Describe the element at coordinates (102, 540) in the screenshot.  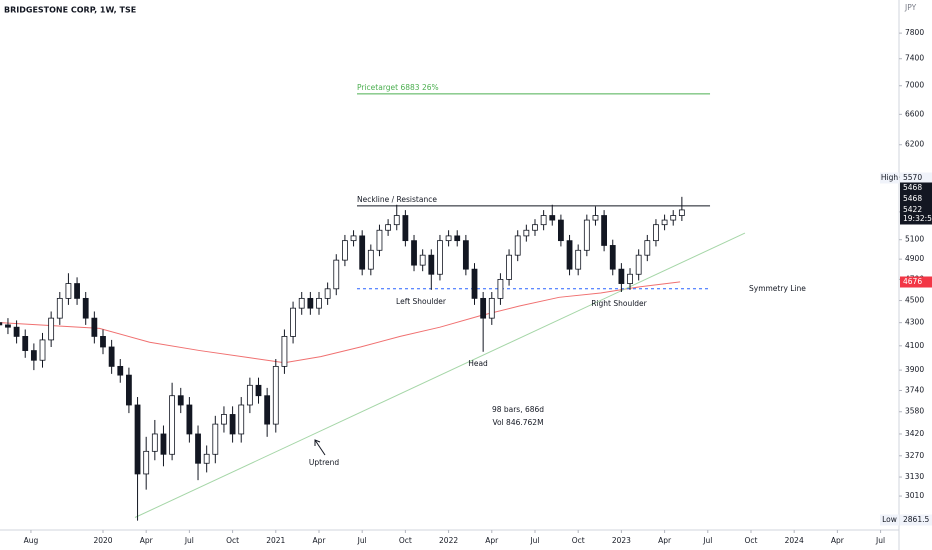
I see `x-tick-label: 2020` at that location.